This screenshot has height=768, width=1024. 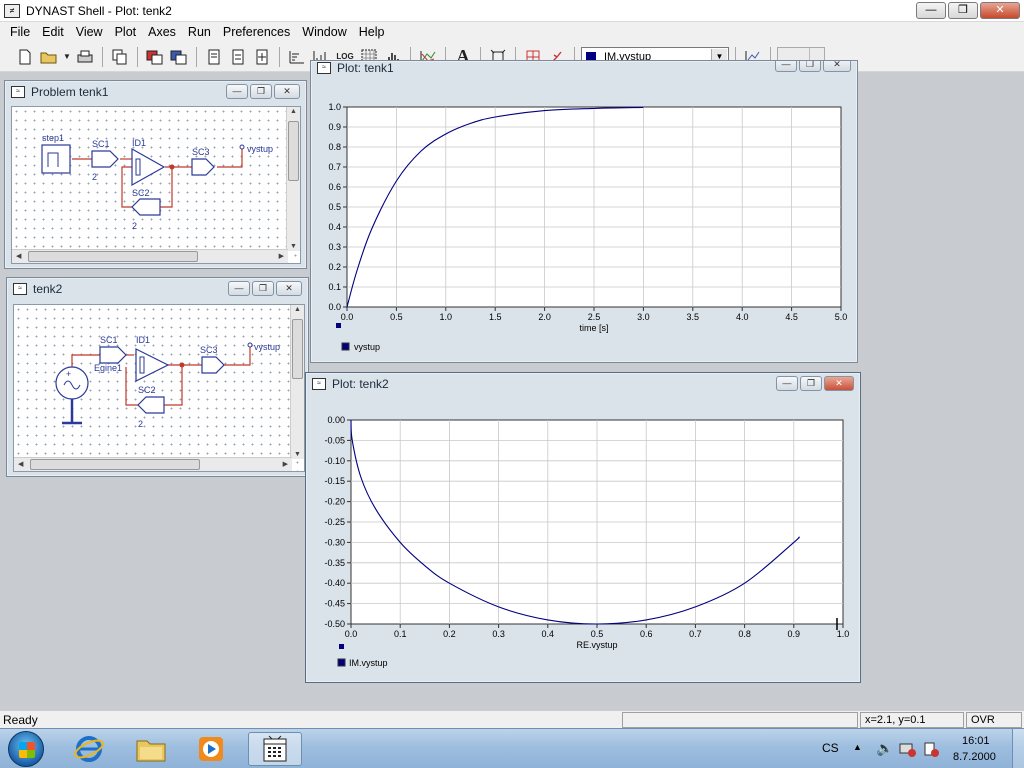 I want to click on label-sc1: SC1, so click(x=109, y=340).